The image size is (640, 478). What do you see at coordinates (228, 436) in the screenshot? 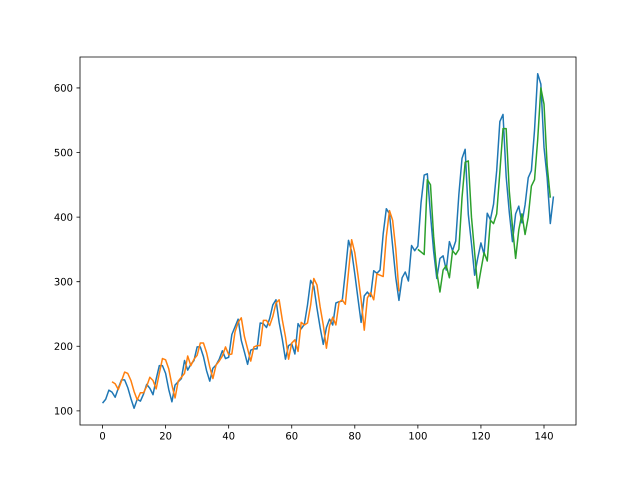
I see `x-tick-label: 40` at bounding box center [228, 436].